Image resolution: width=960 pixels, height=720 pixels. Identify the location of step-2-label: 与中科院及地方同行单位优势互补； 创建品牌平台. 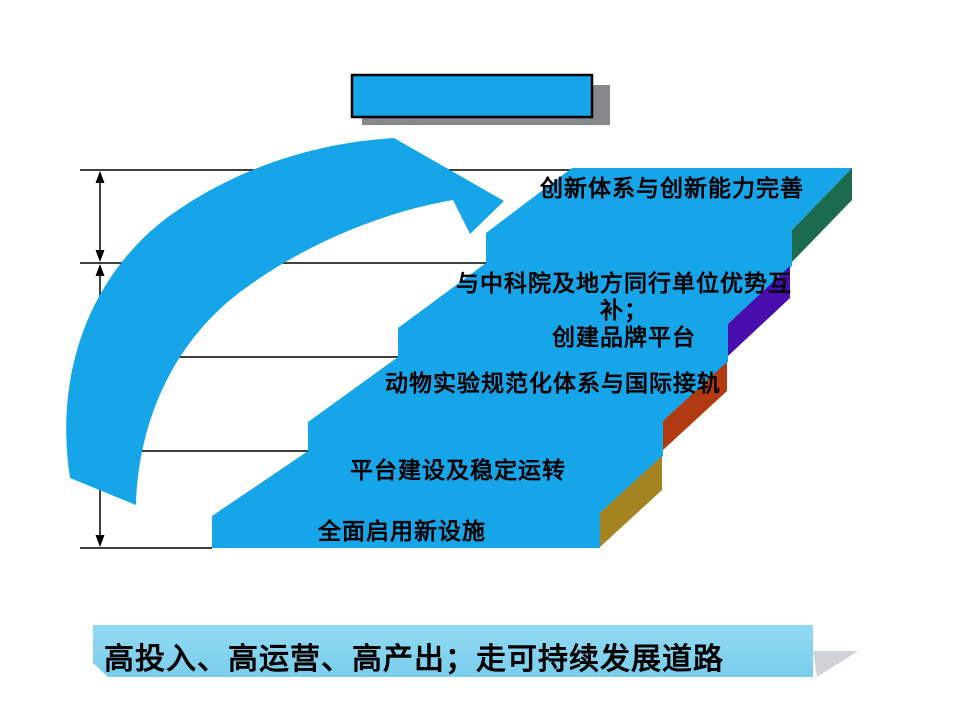
(624, 310).